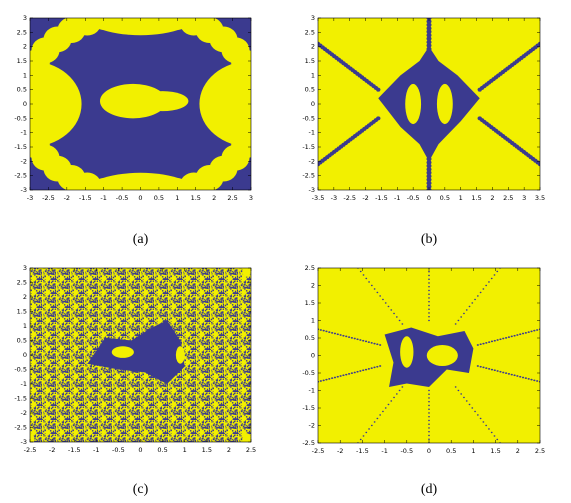 The image size is (571, 503). What do you see at coordinates (429, 239) in the screenshot?
I see `panel-caption: (b)` at bounding box center [429, 239].